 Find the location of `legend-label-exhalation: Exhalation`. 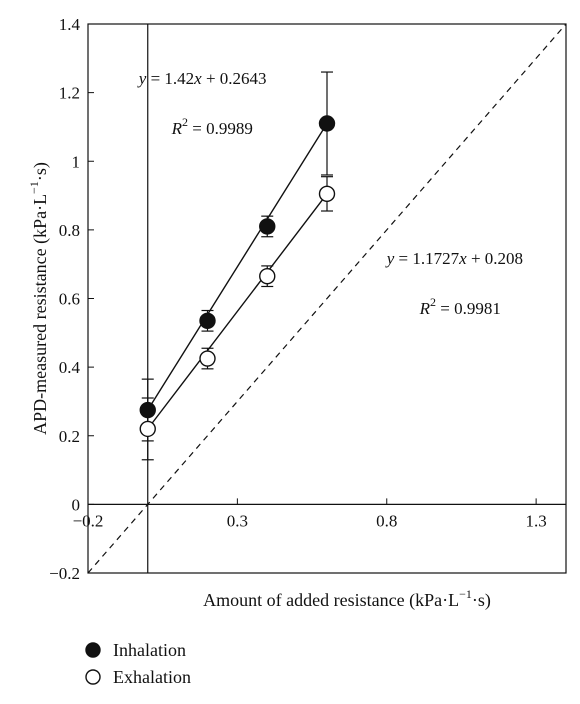

legend-label-exhalation: Exhalation is located at coordinates (152, 677).